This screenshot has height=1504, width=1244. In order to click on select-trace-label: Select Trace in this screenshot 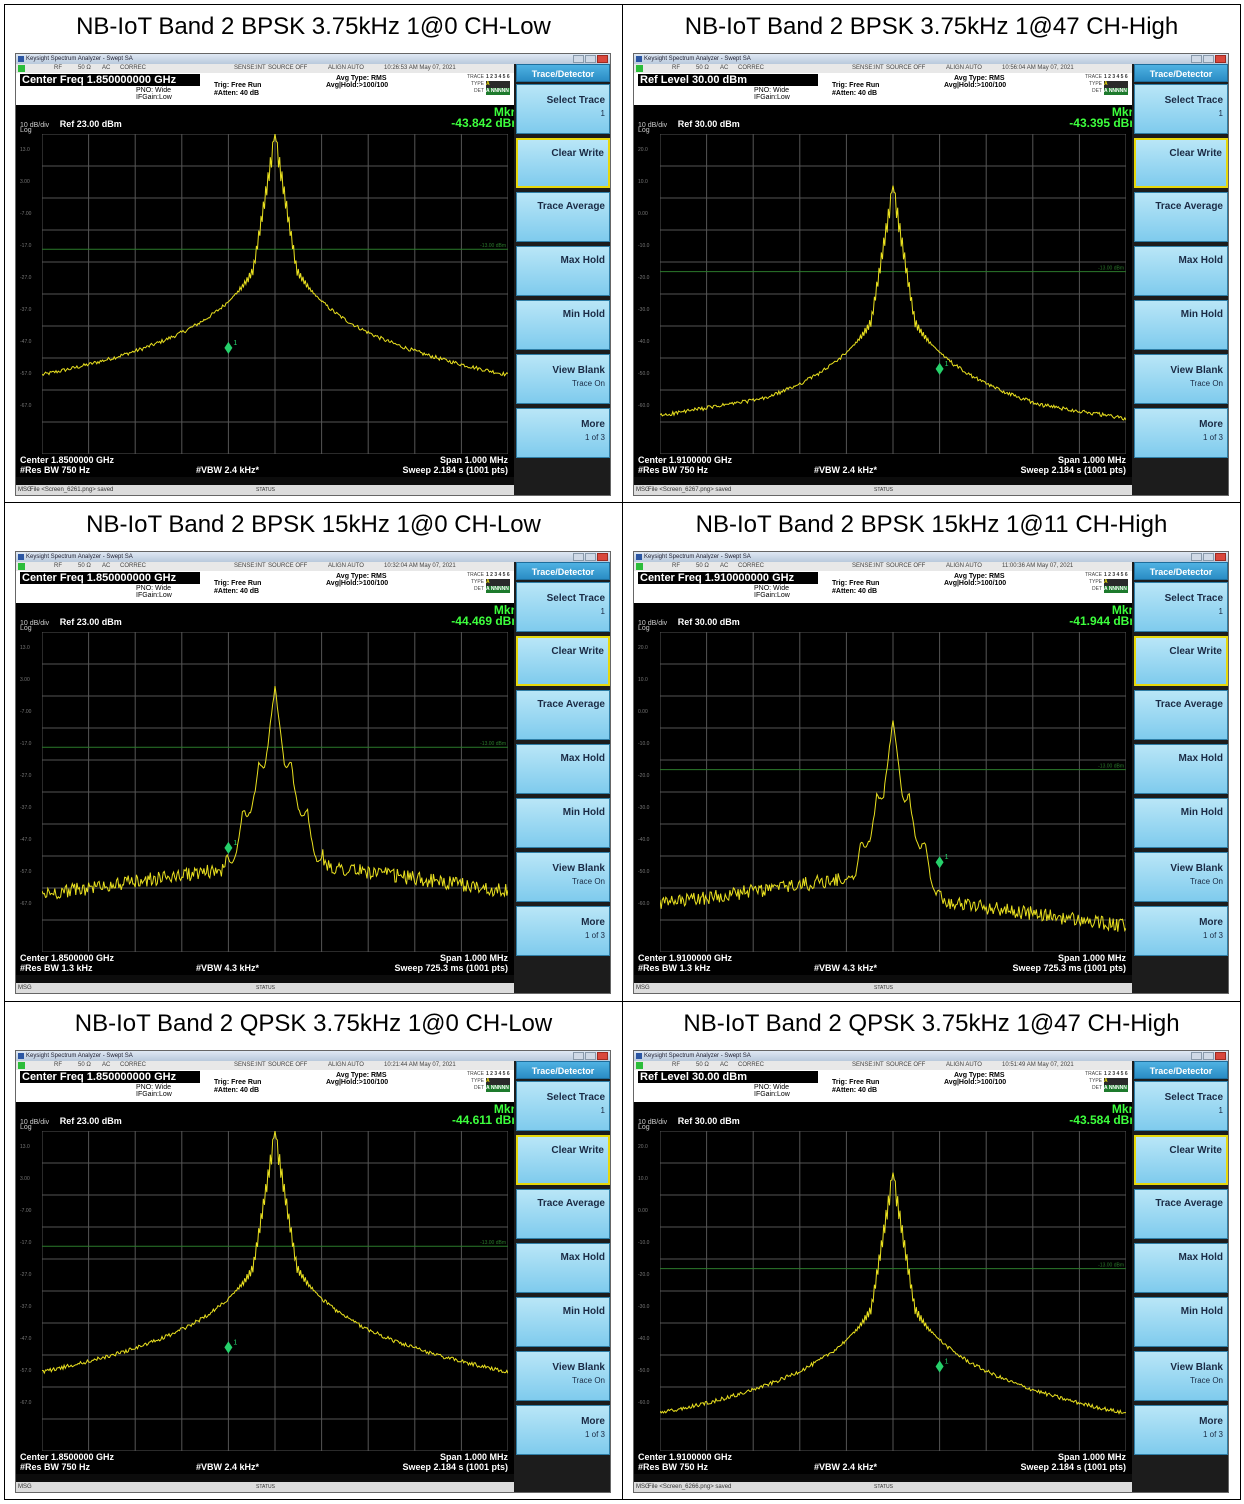, I will do `click(1193, 100)`.